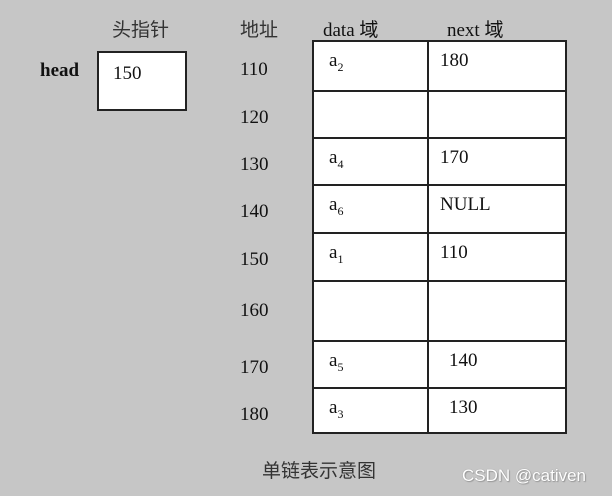 The height and width of the screenshot is (496, 612). I want to click on data-subscript: 3, so click(340, 413).